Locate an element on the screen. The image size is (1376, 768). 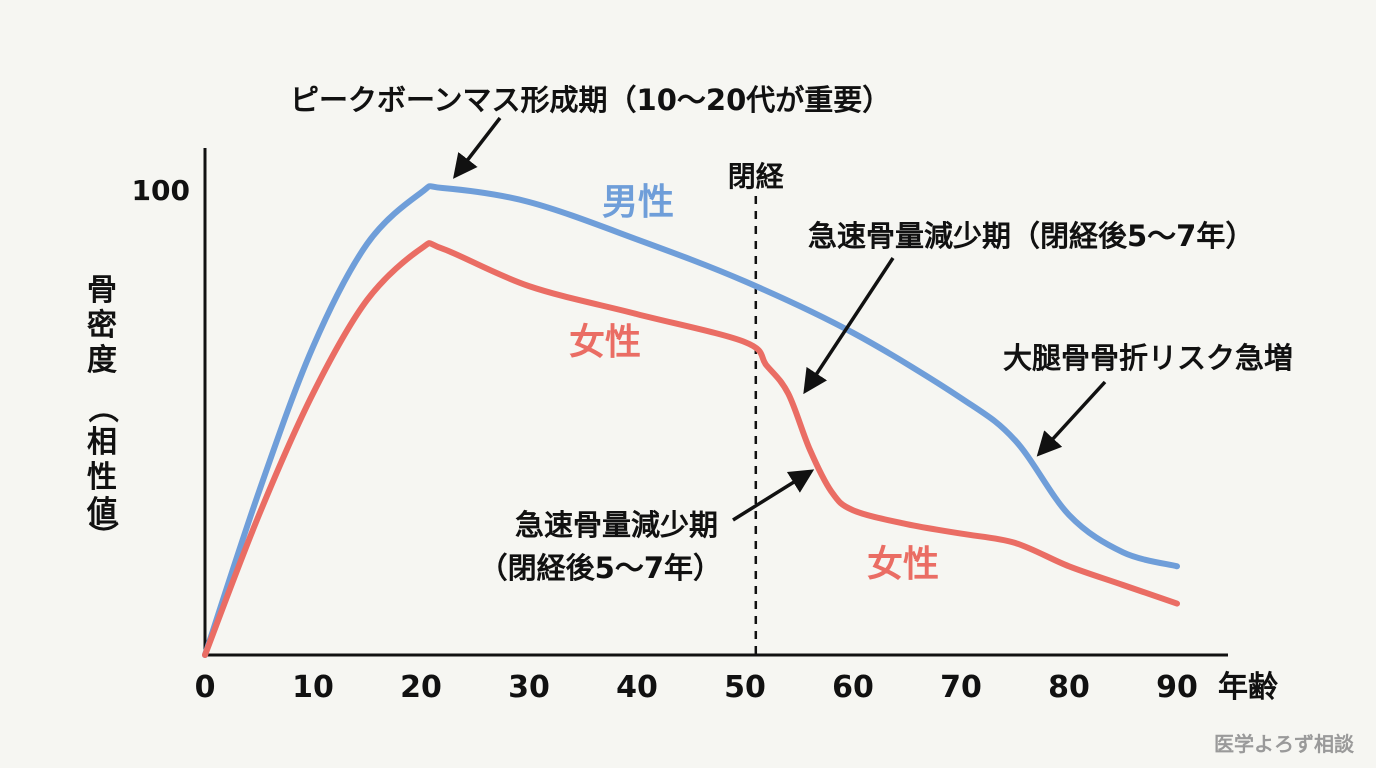
rapid-loss-annotation-top: 急速骨量減少期（閉経後5〜7年） is located at coordinates (1031, 236).